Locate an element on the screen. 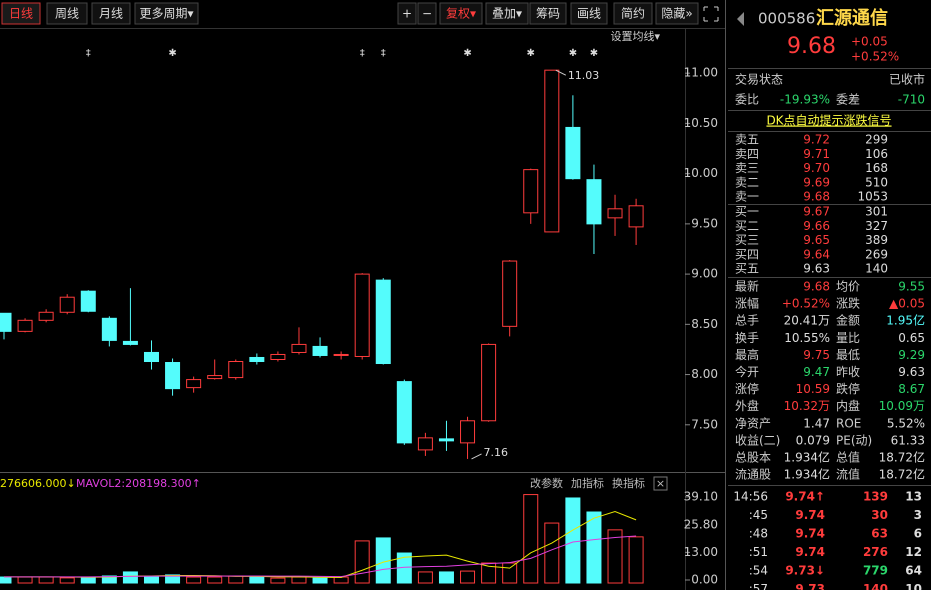 Image resolution: width=931 pixels, height=590 pixels. trade-tick: 64 is located at coordinates (913, 571).